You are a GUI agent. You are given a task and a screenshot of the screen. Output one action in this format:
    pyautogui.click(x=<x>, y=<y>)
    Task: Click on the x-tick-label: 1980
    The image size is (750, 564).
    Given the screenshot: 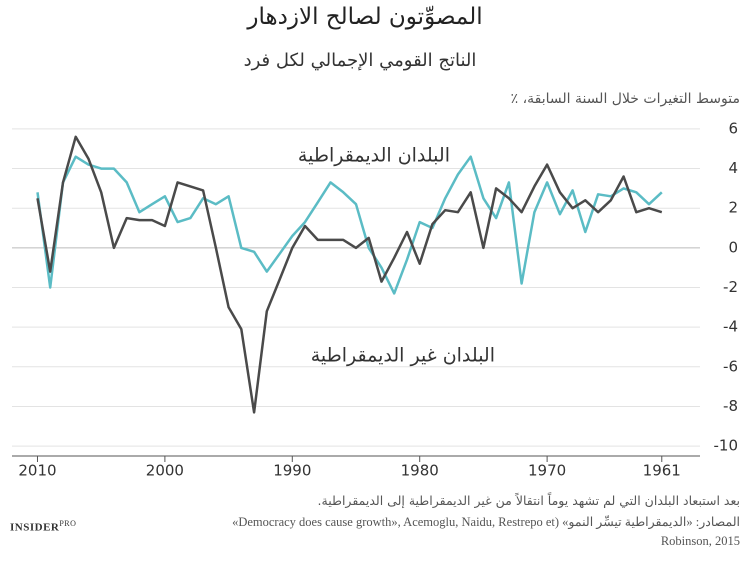 What is the action you would take?
    pyautogui.click(x=420, y=471)
    